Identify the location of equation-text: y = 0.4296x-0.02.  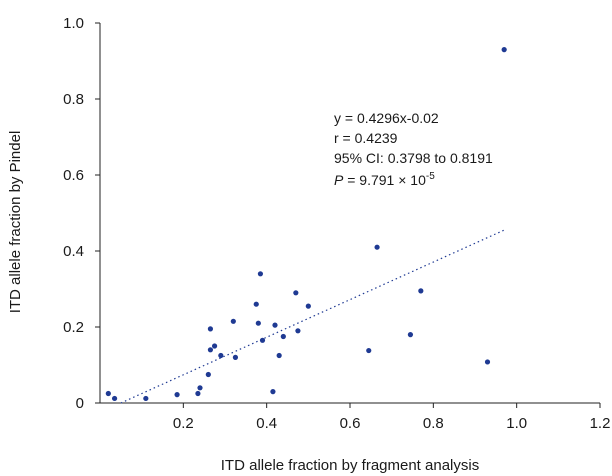
(386, 118).